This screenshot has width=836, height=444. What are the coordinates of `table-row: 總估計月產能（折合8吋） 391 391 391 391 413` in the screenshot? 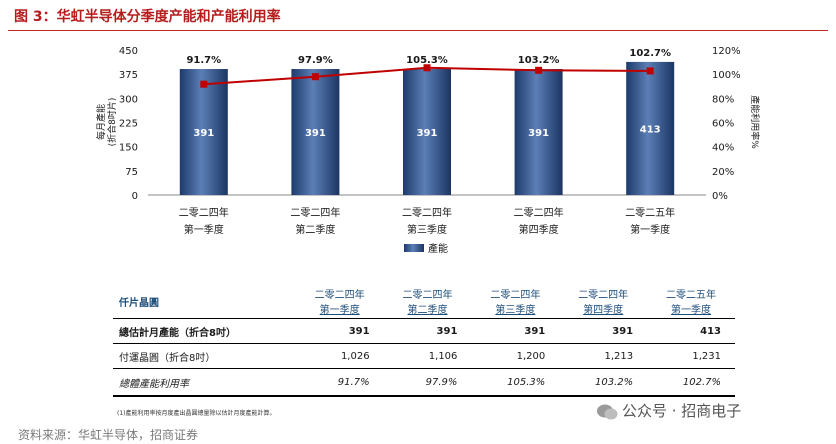 It's located at (424, 331).